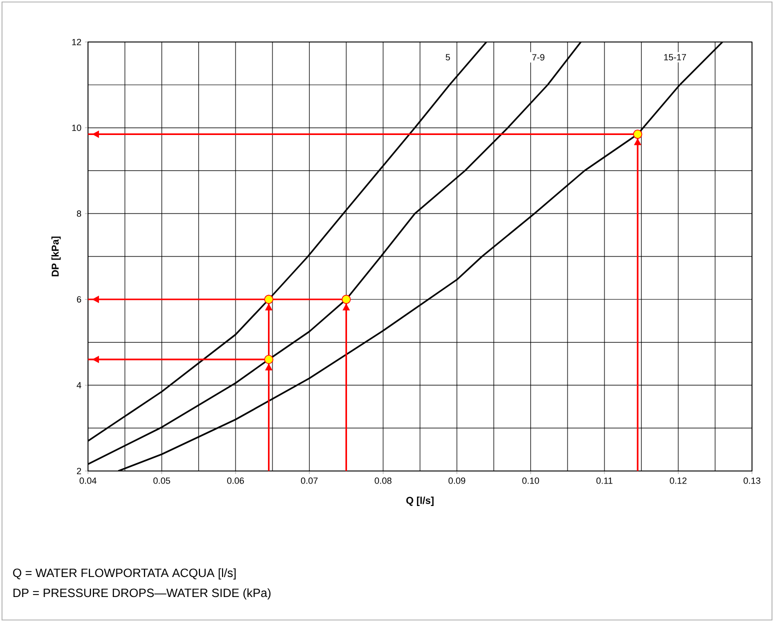 The height and width of the screenshot is (622, 774). Describe the element at coordinates (752, 480) in the screenshot. I see `x-tick-label: 0.13` at that location.